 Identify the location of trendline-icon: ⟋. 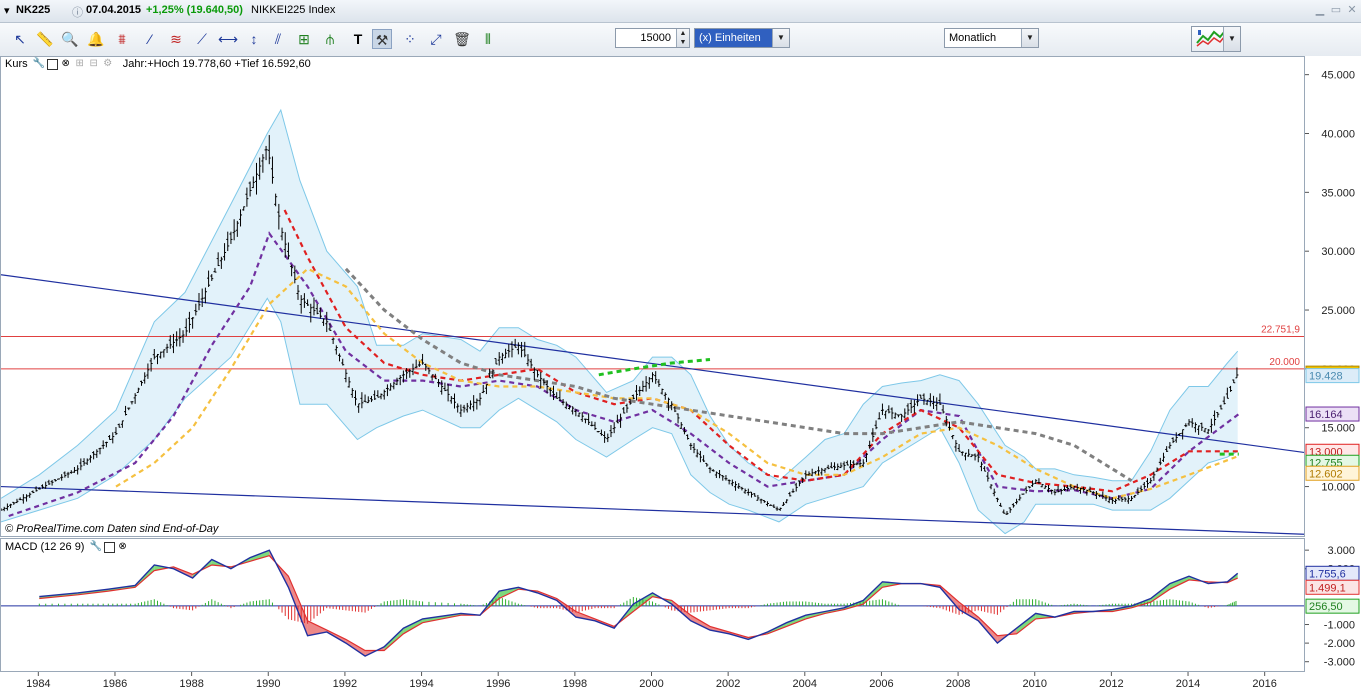
(202, 39).